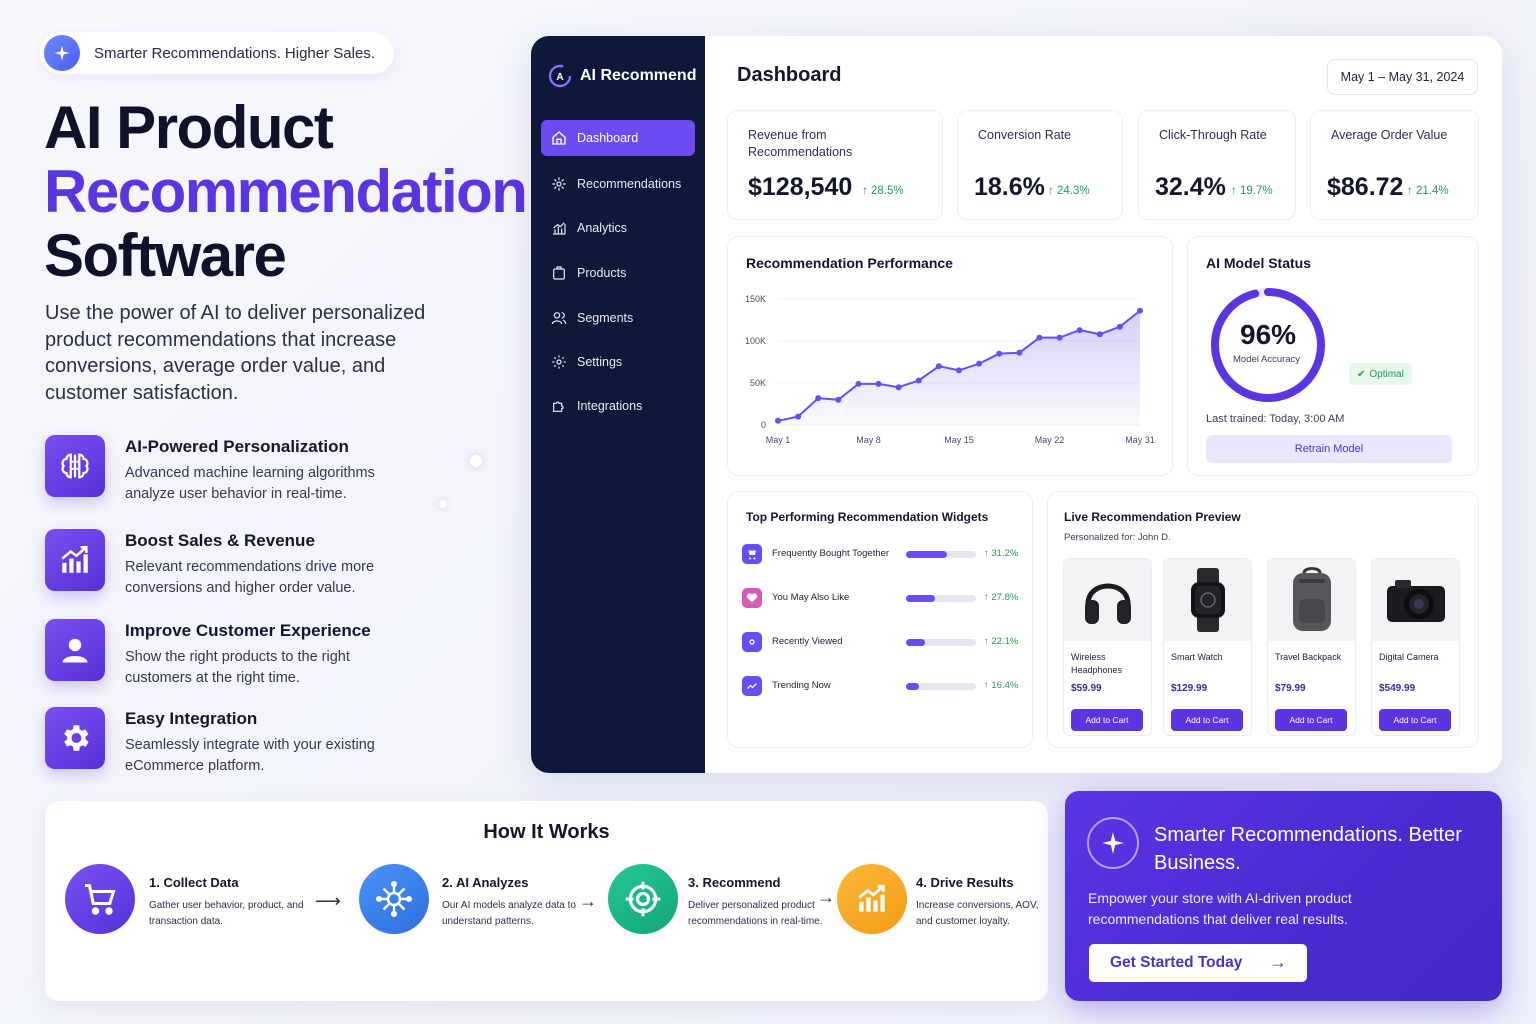  I want to click on step-title: 4. Drive Results, so click(965, 882).